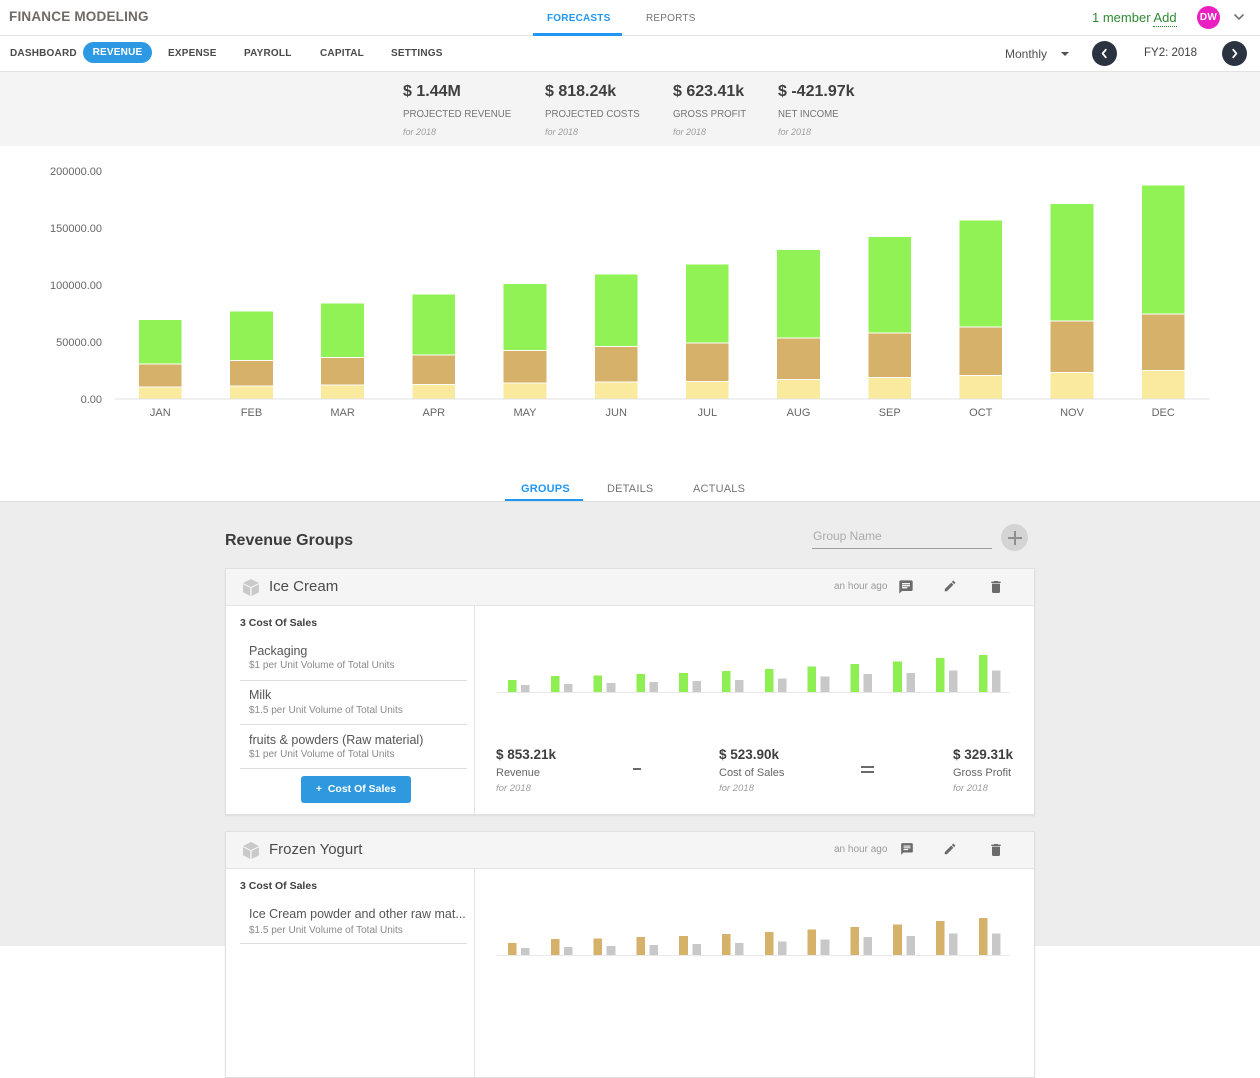 The height and width of the screenshot is (1078, 1260). I want to click on svg-text: APR, so click(433, 413).